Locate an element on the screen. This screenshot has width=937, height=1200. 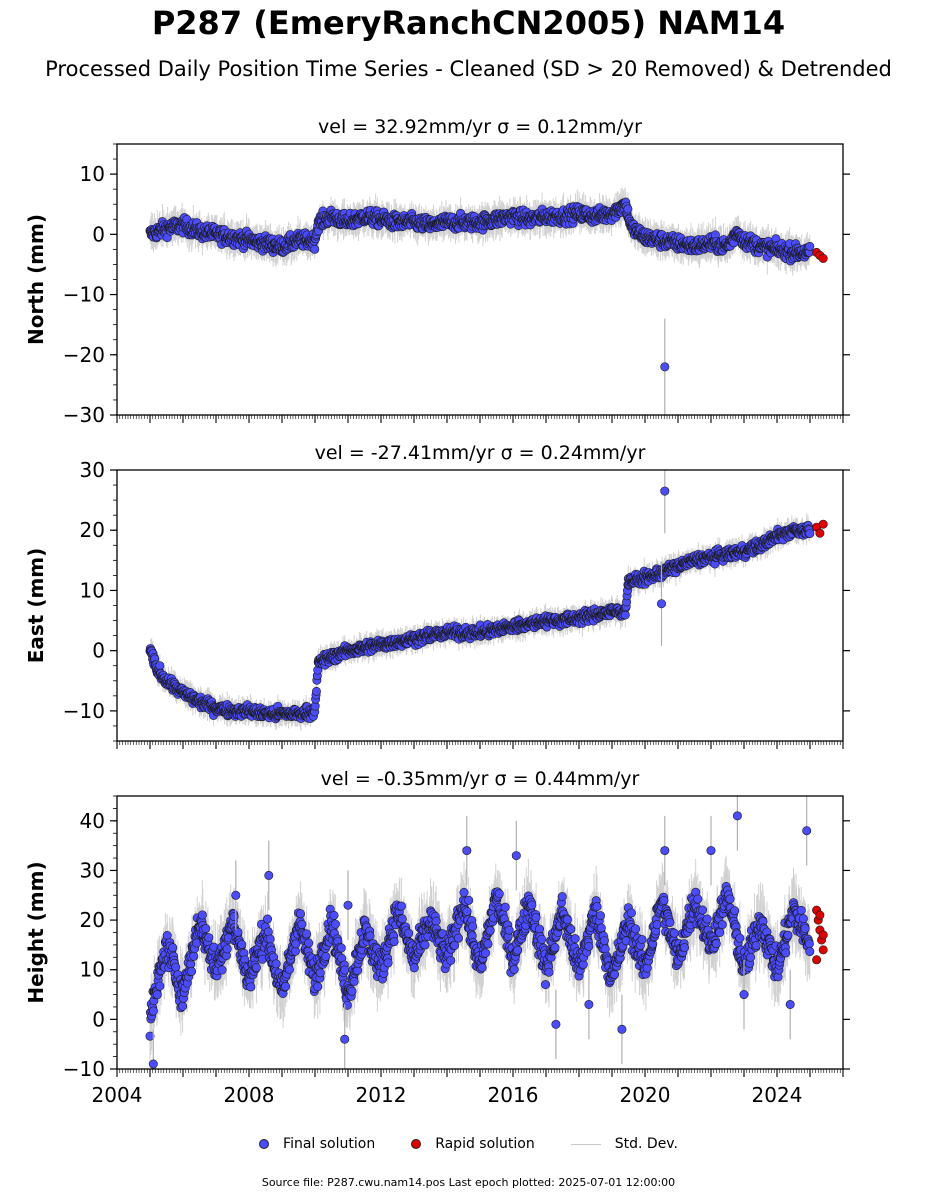
y-tick-label: 0 is located at coordinates (98, 234).